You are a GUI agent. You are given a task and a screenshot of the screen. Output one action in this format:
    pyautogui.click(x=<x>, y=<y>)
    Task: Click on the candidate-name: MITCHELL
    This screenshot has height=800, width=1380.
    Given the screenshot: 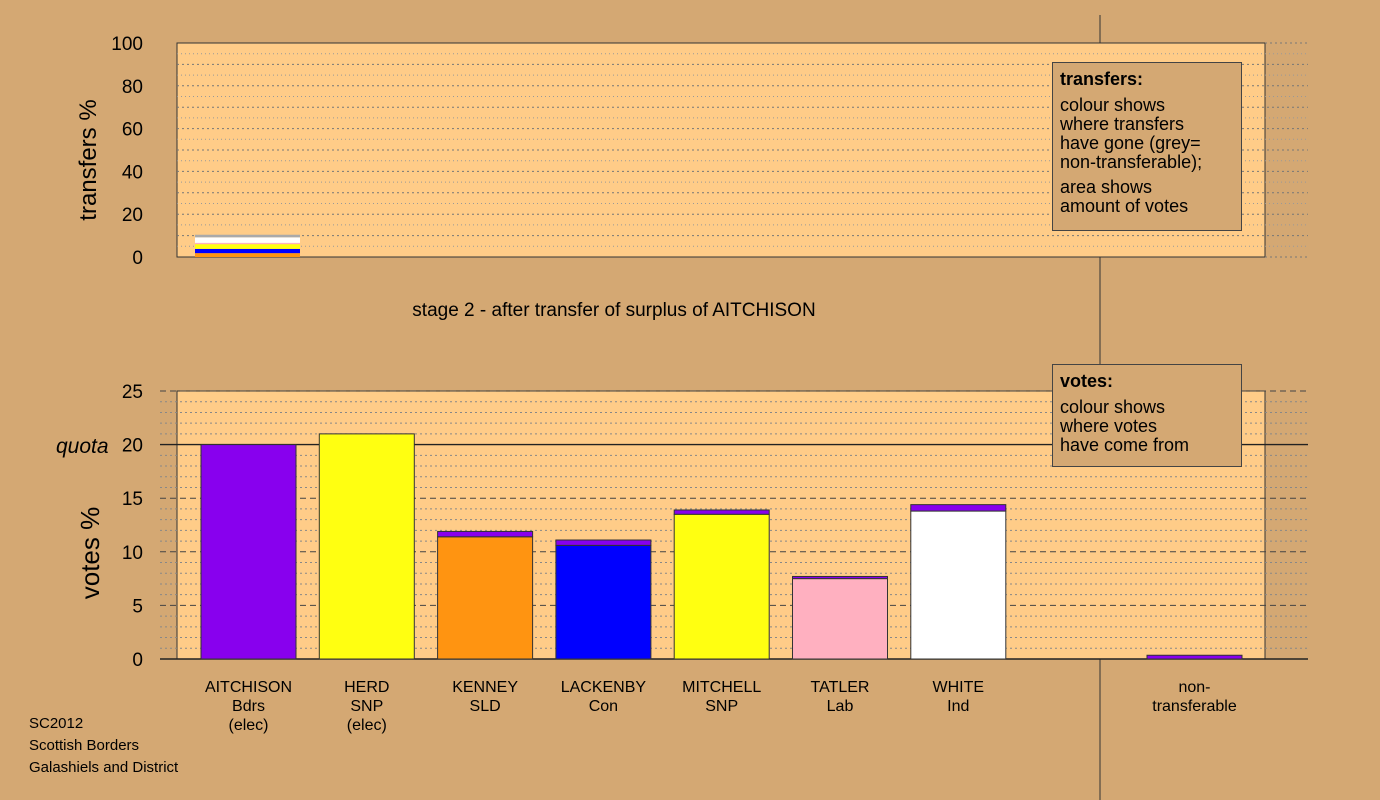 What is the action you would take?
    pyautogui.click(x=721, y=687)
    